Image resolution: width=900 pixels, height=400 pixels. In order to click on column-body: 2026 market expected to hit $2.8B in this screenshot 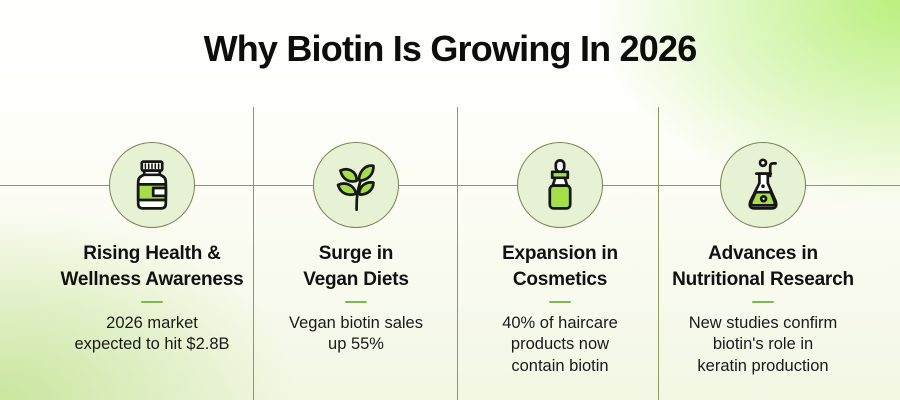, I will do `click(152, 334)`.